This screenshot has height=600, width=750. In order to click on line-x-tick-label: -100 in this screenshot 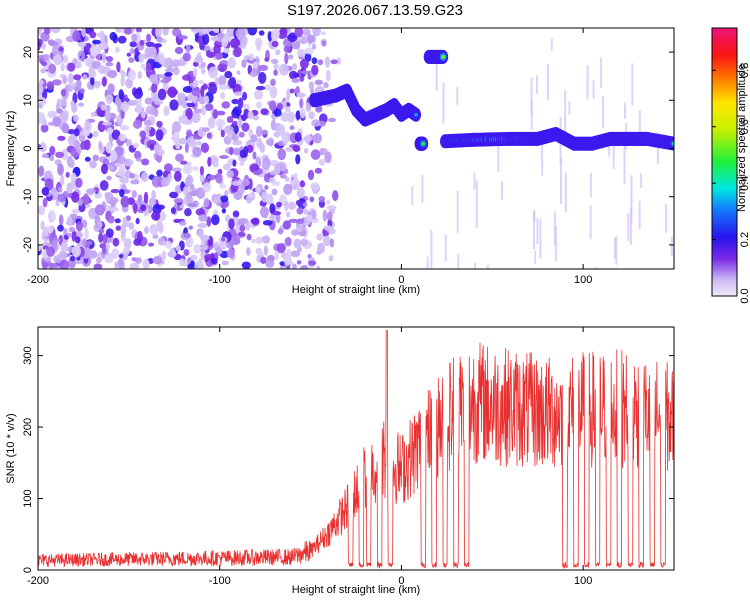, I will do `click(220, 581)`.